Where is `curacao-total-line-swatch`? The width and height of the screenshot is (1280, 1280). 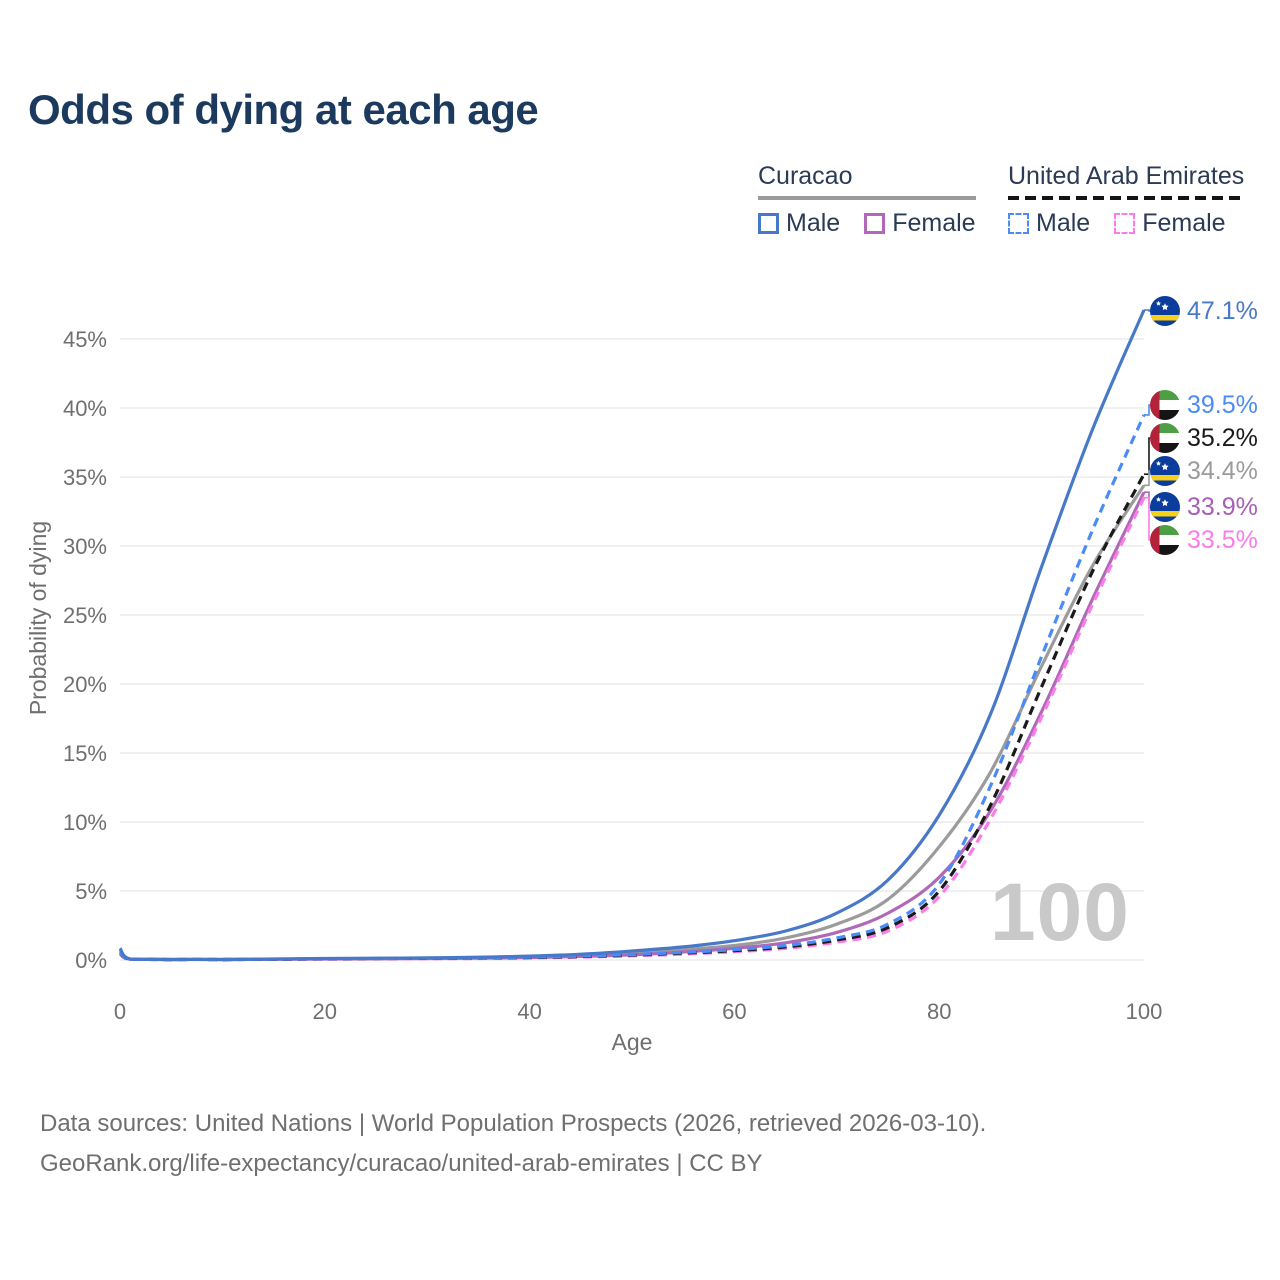
curacao-total-line-swatch is located at coordinates (867, 198).